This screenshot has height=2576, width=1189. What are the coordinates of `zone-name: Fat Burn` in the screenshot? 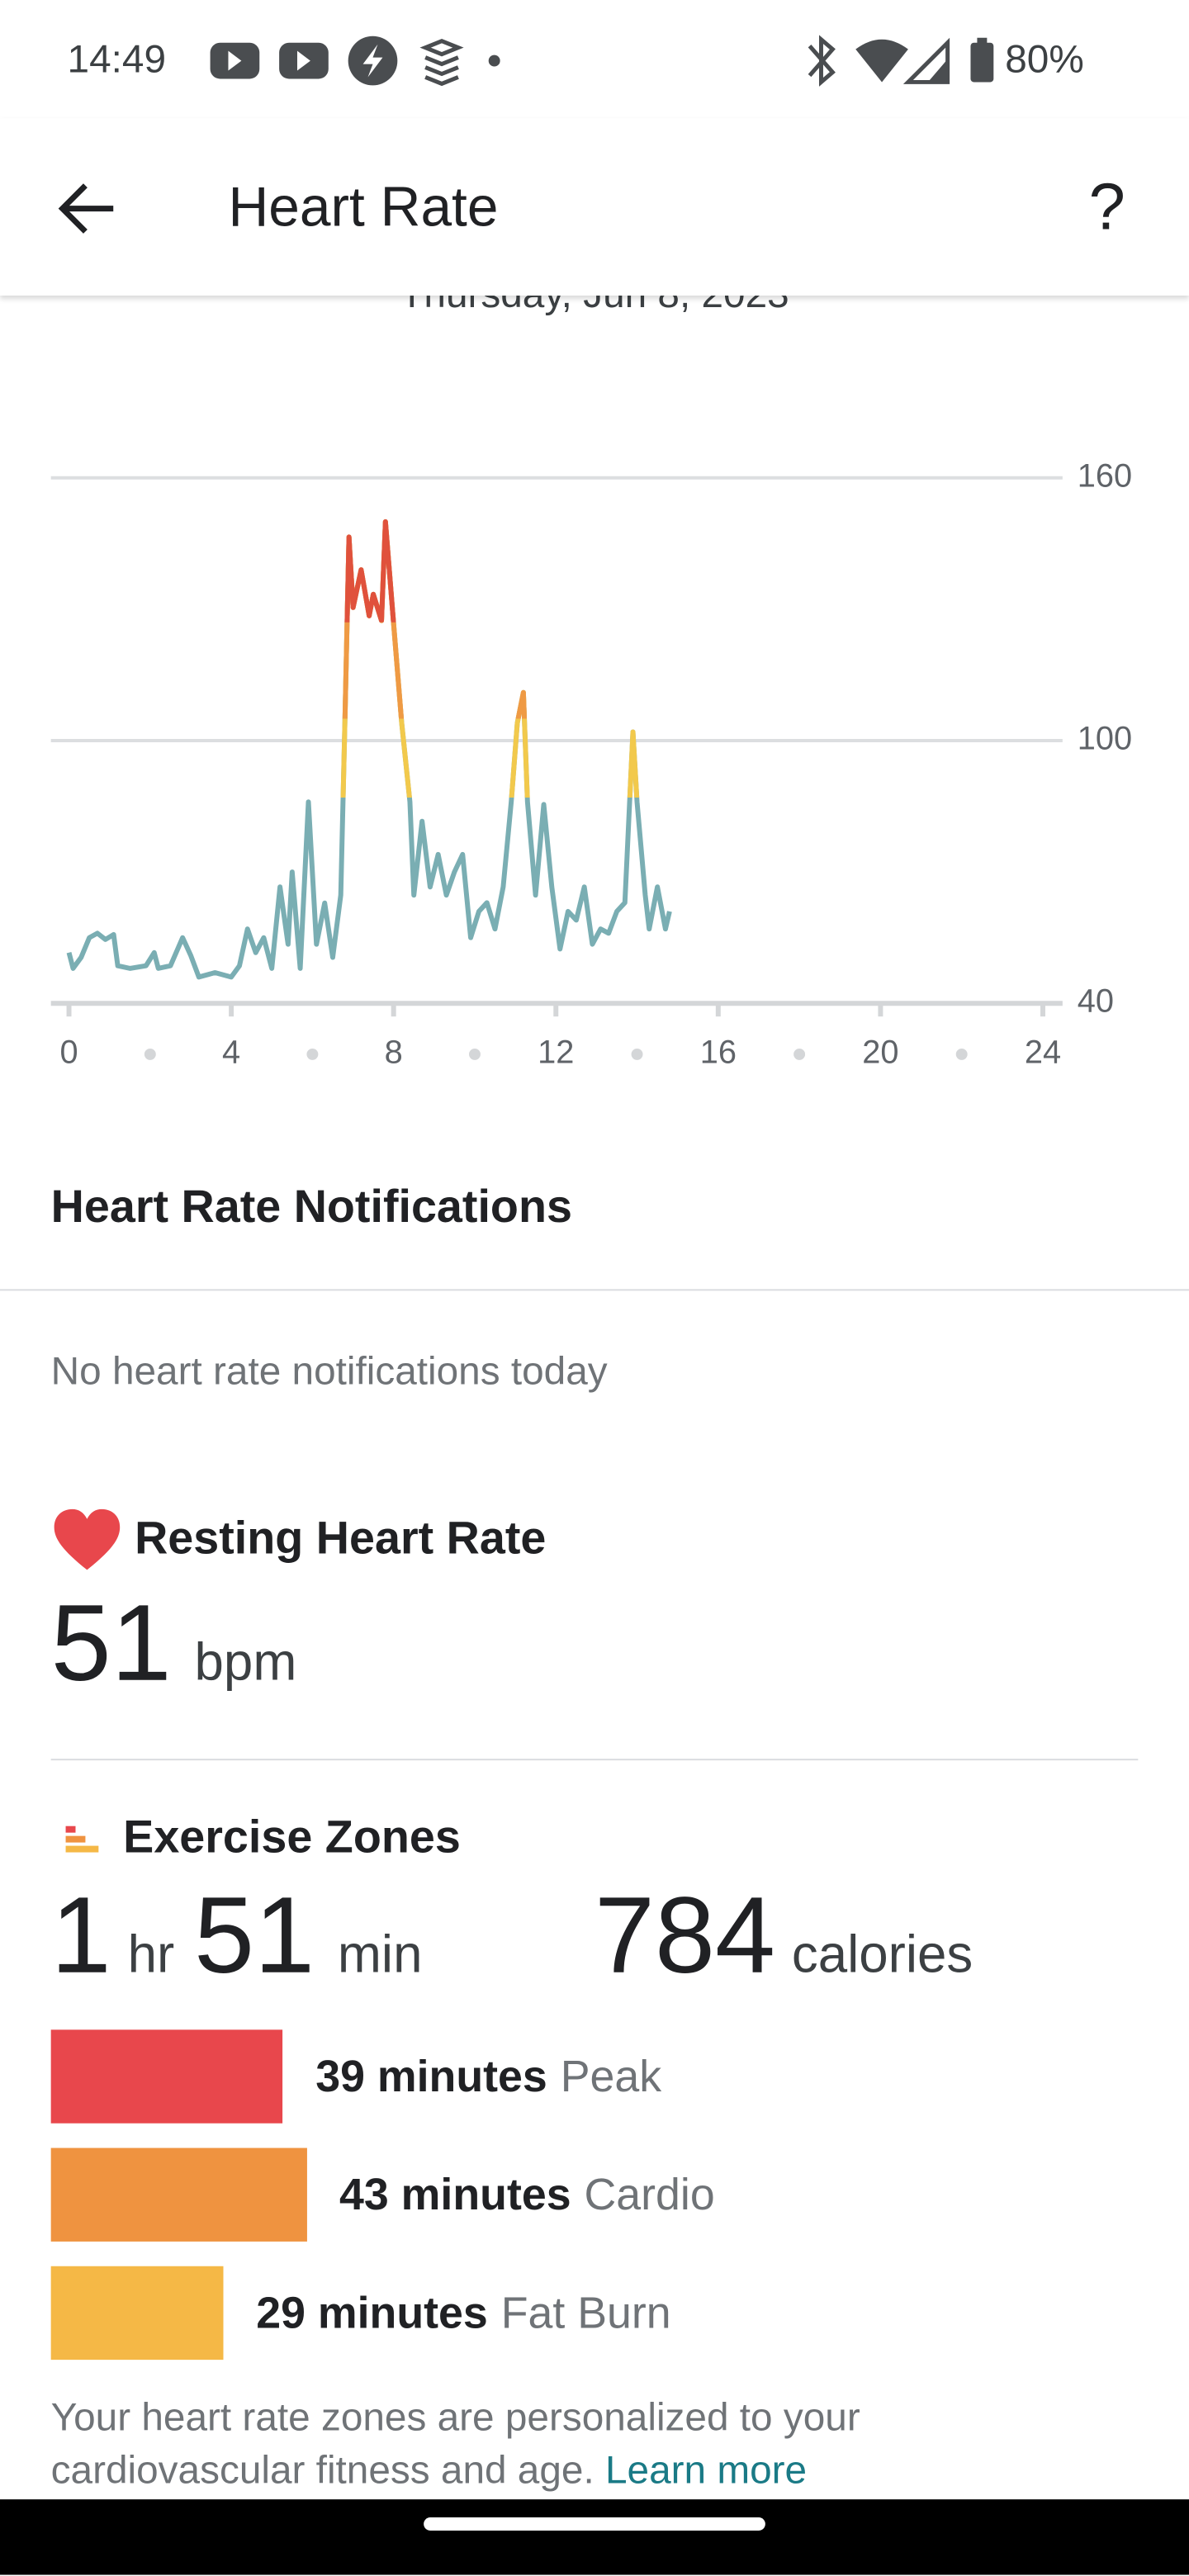 It's located at (585, 2313).